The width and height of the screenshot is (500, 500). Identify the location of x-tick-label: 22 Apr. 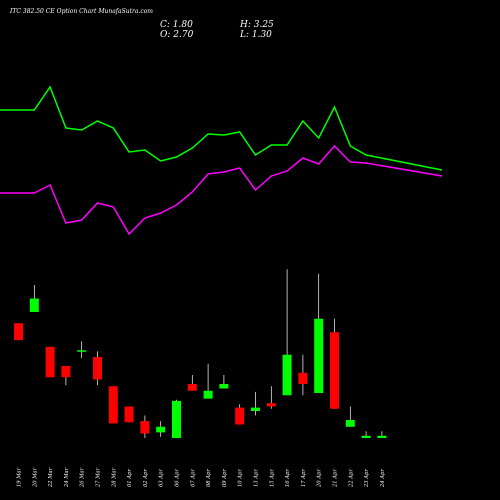
(351, 478).